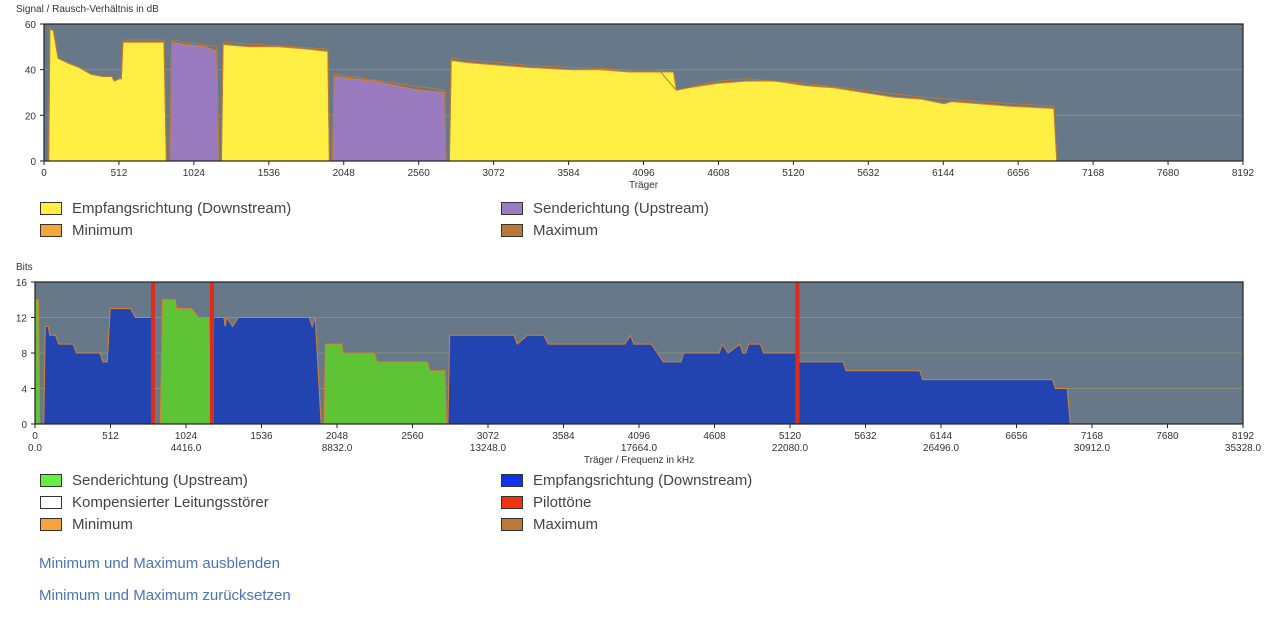  I want to click on y-tick-label: 16, so click(22, 283).